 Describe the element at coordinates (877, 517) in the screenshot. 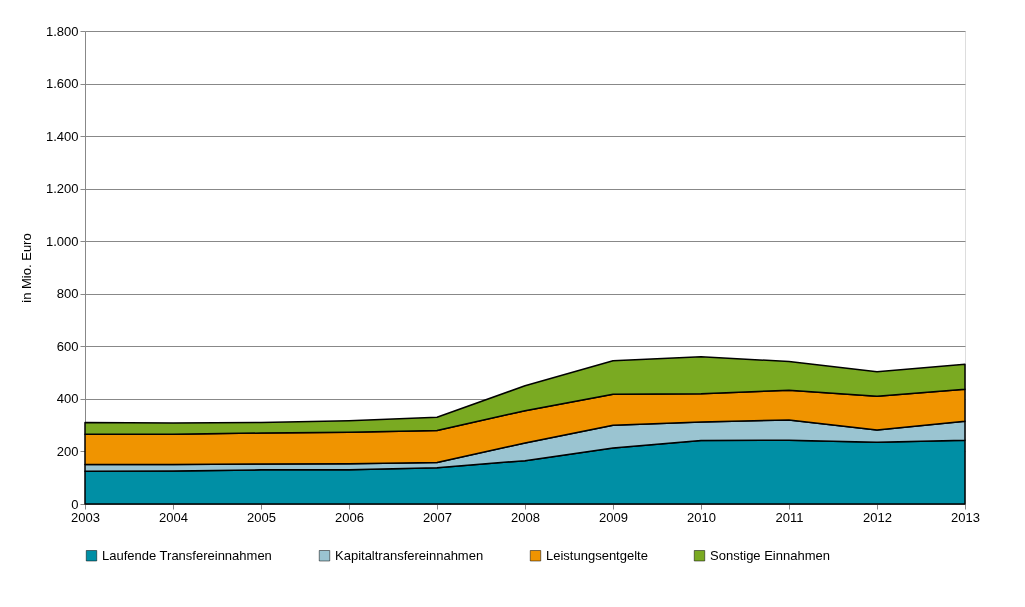

I see `x-tick-label: 2012` at that location.